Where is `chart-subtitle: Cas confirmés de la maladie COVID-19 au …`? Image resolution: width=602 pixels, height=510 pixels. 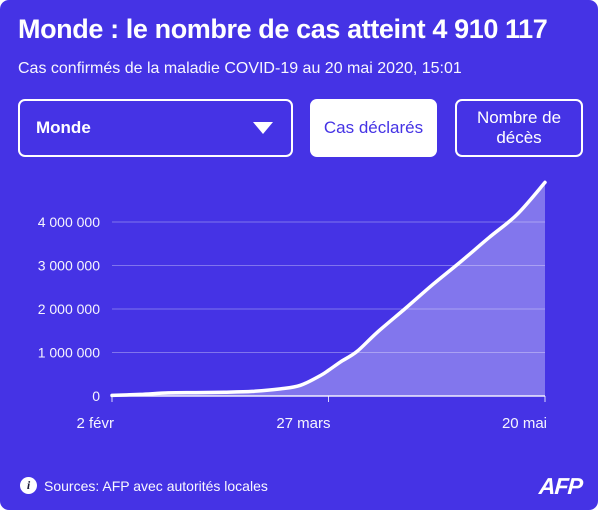
chart-subtitle: Cas confirmés de la maladie COVID-19 au … is located at coordinates (240, 68).